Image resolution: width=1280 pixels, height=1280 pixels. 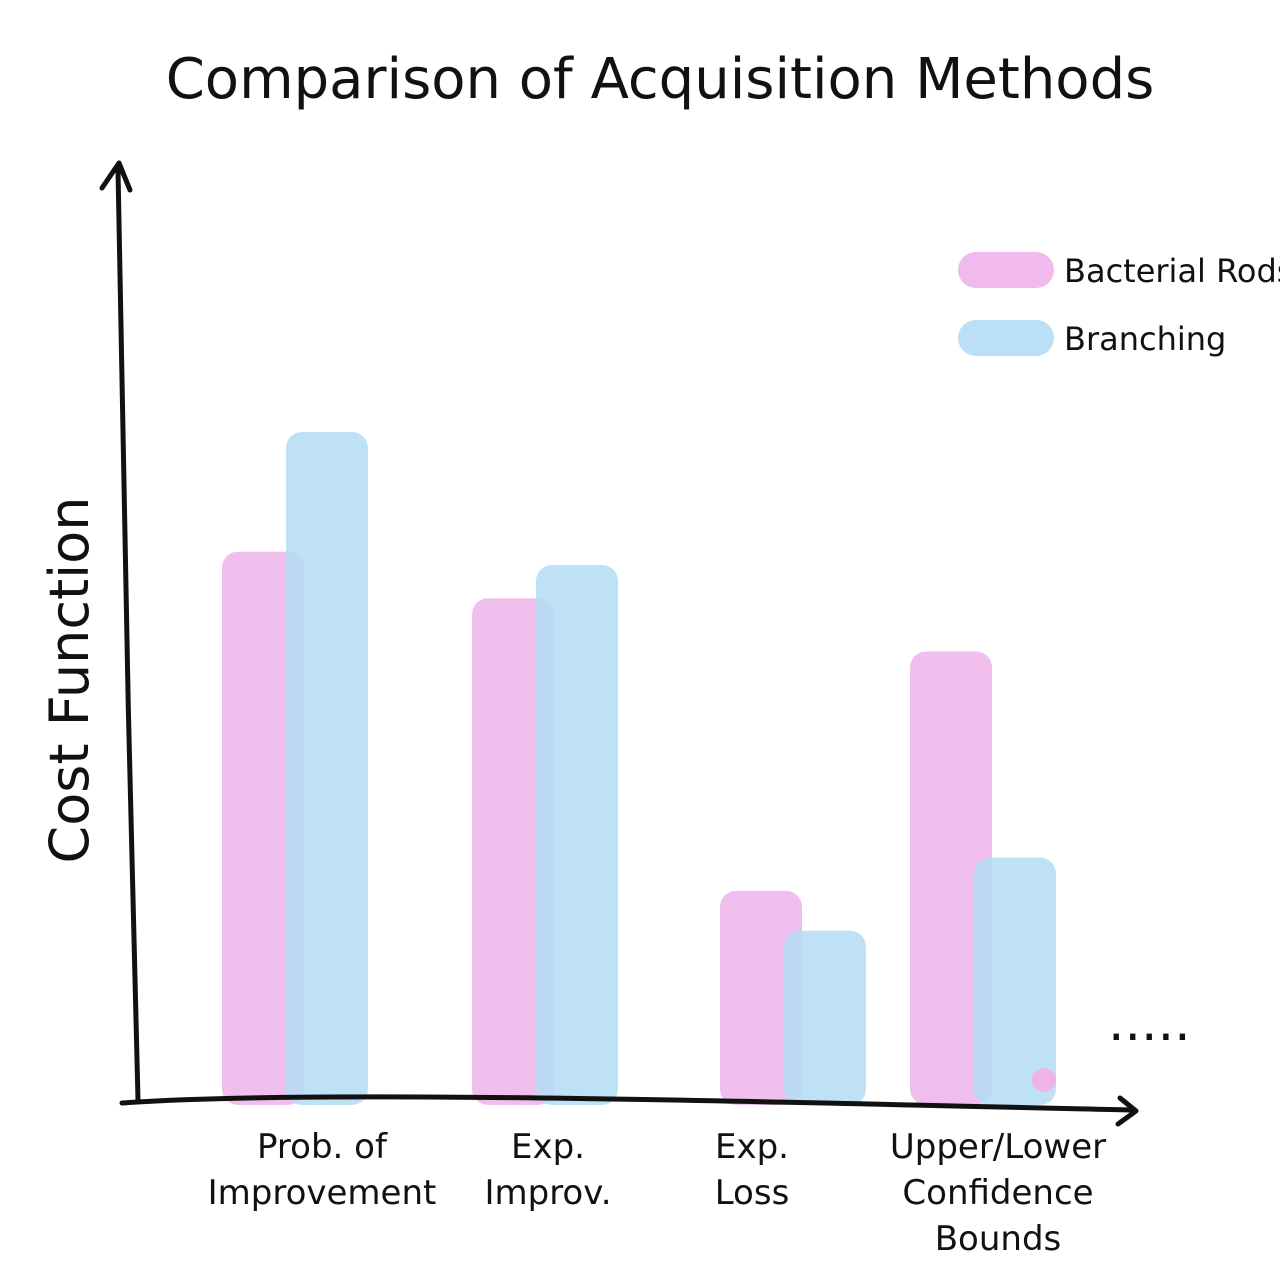 I want to click on legend-label-1: Branching, so click(x=1145, y=339).